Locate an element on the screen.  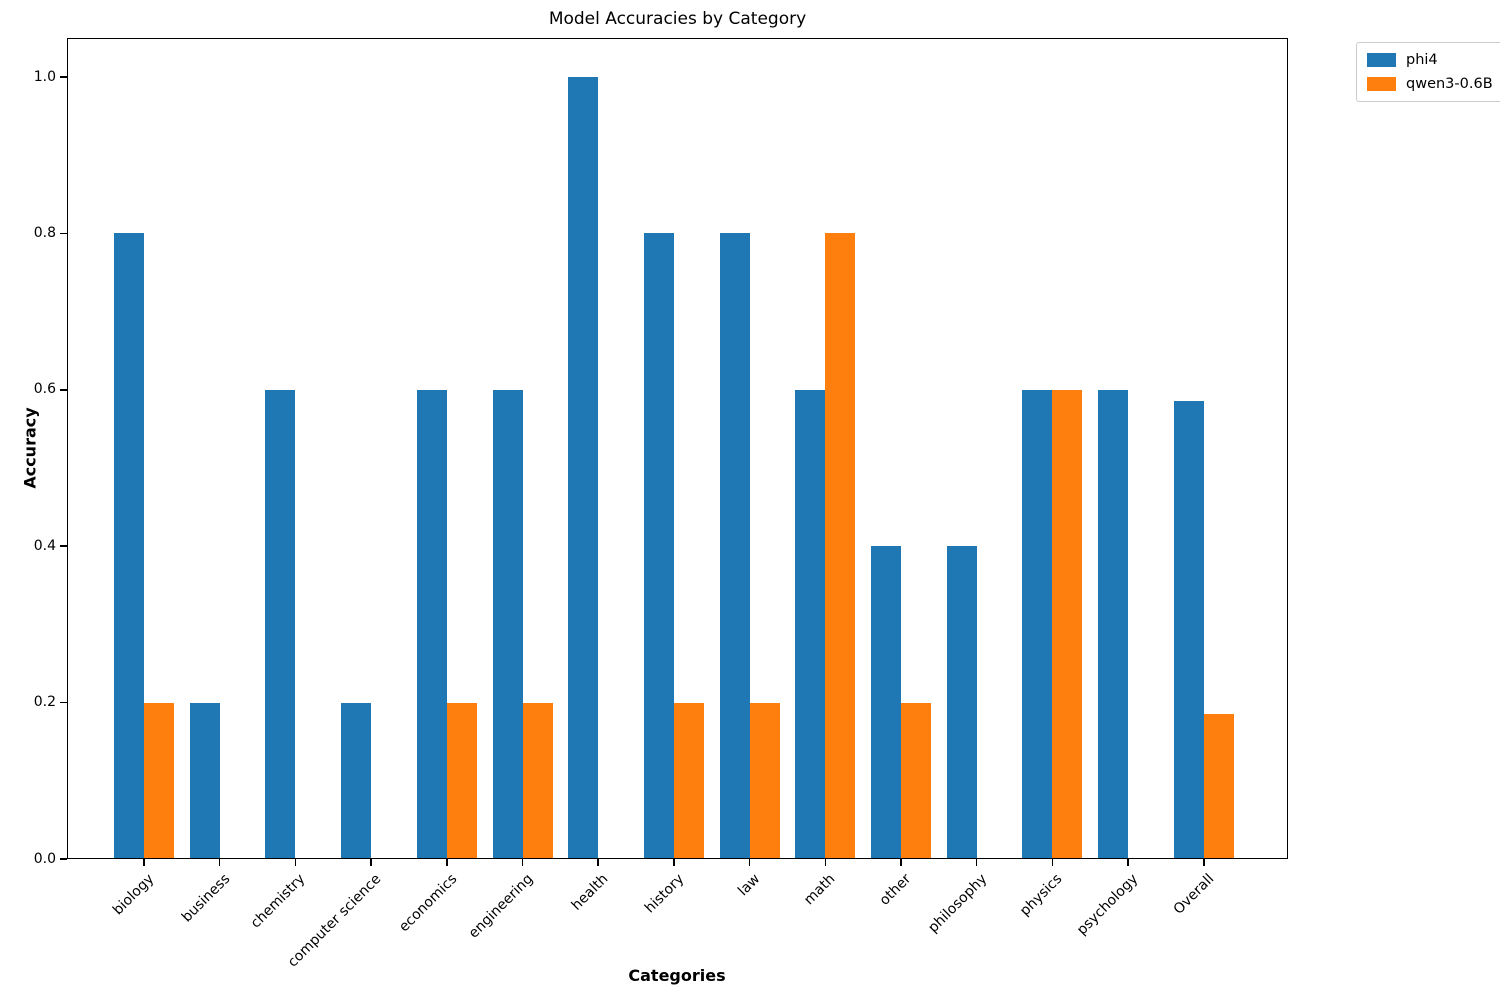
chart-title: Model Accuracies by Category is located at coordinates (677, 19).